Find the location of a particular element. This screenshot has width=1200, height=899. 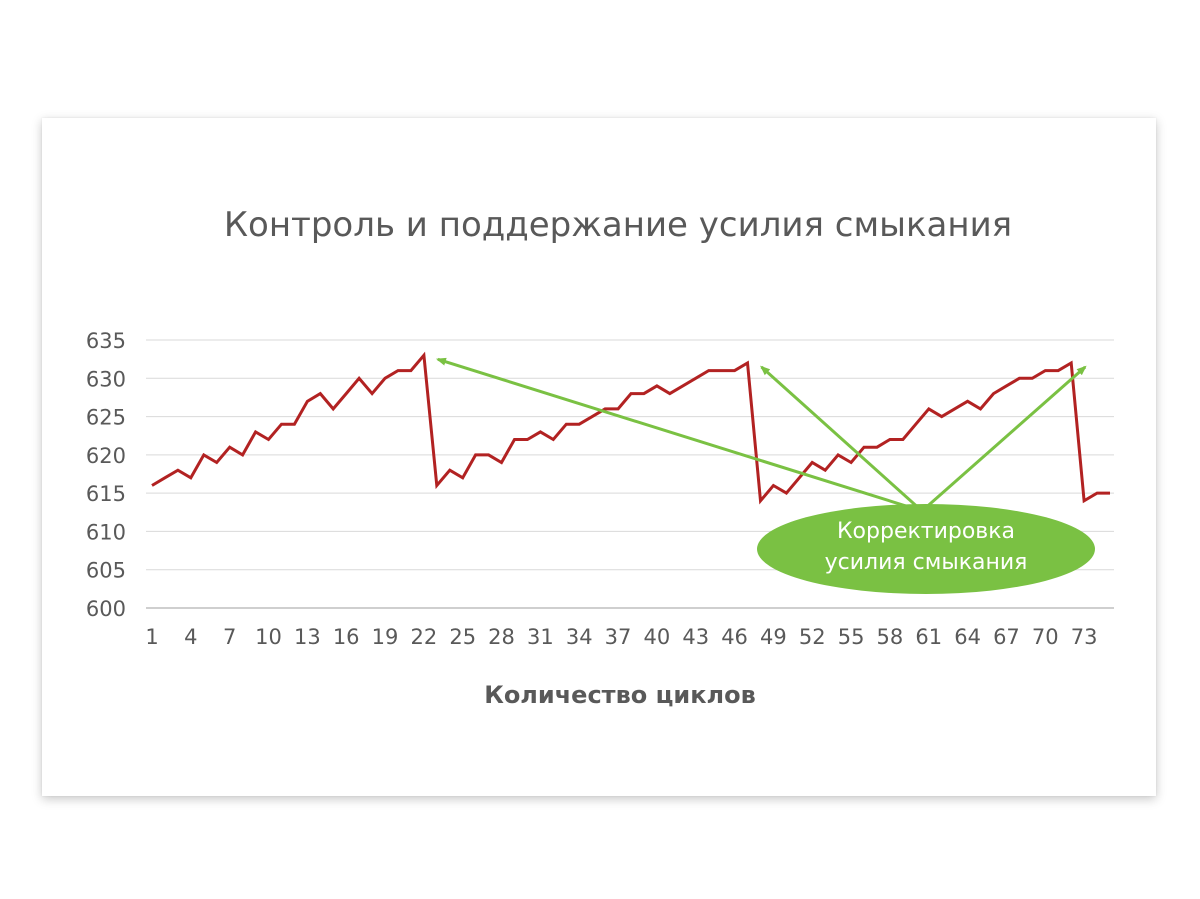

x-tick-label: 31 is located at coordinates (540, 637).